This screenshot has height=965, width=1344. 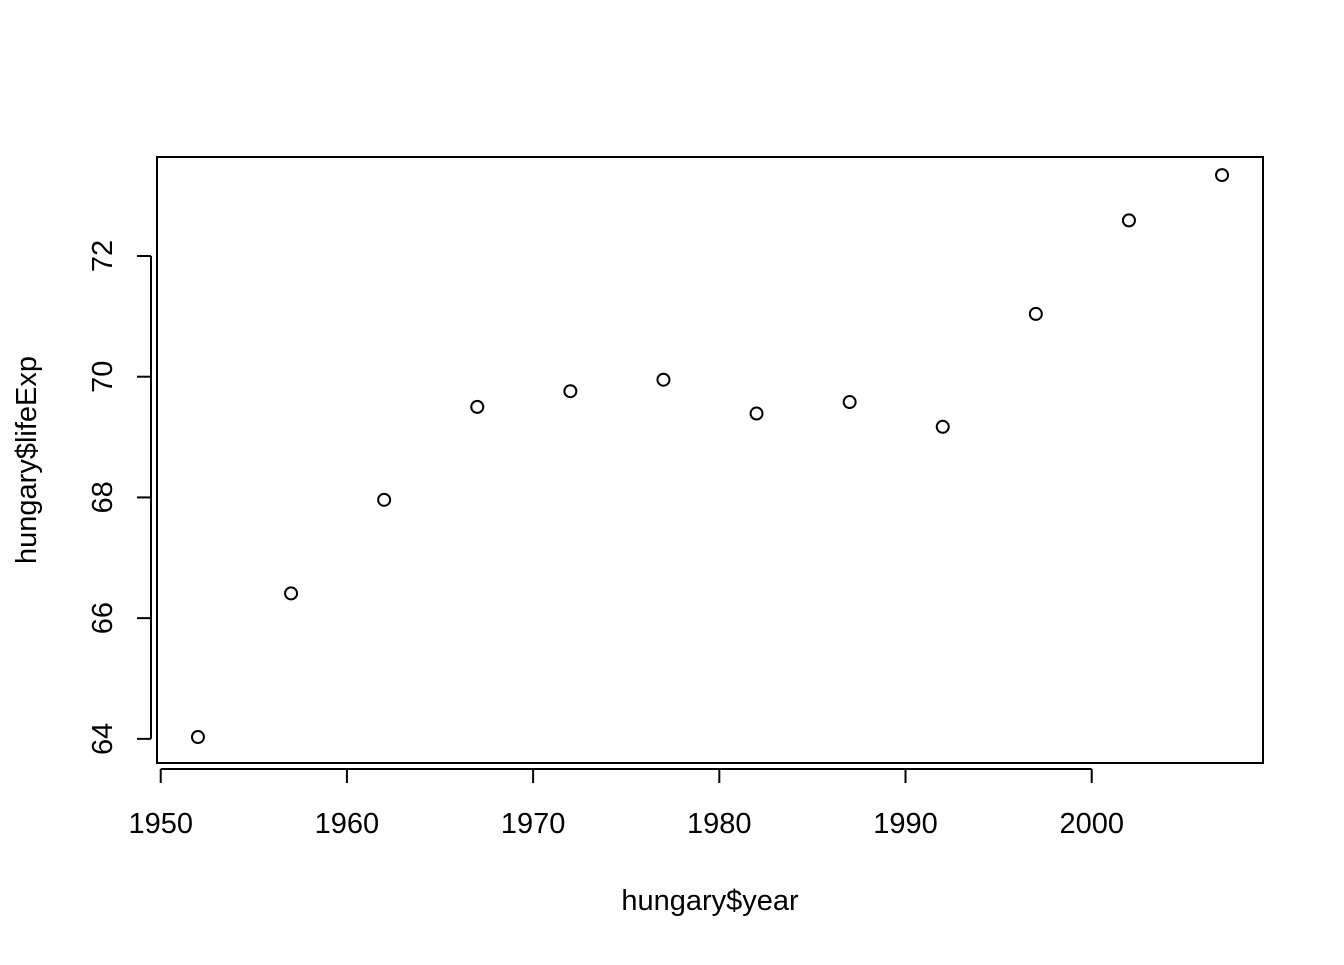 What do you see at coordinates (103, 618) in the screenshot?
I see `y-tick-label: 66` at bounding box center [103, 618].